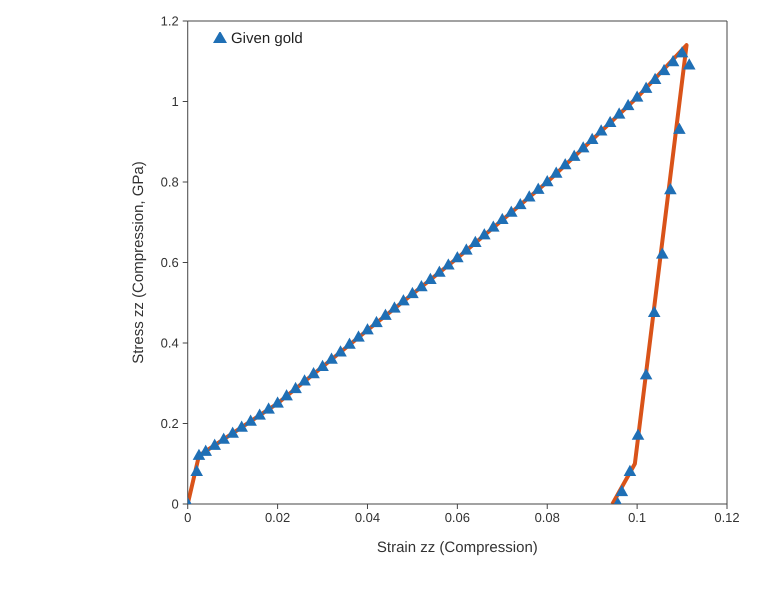 The image size is (766, 592). Describe the element at coordinates (169, 343) in the screenshot. I see `y-tick-label: 0.4` at that location.